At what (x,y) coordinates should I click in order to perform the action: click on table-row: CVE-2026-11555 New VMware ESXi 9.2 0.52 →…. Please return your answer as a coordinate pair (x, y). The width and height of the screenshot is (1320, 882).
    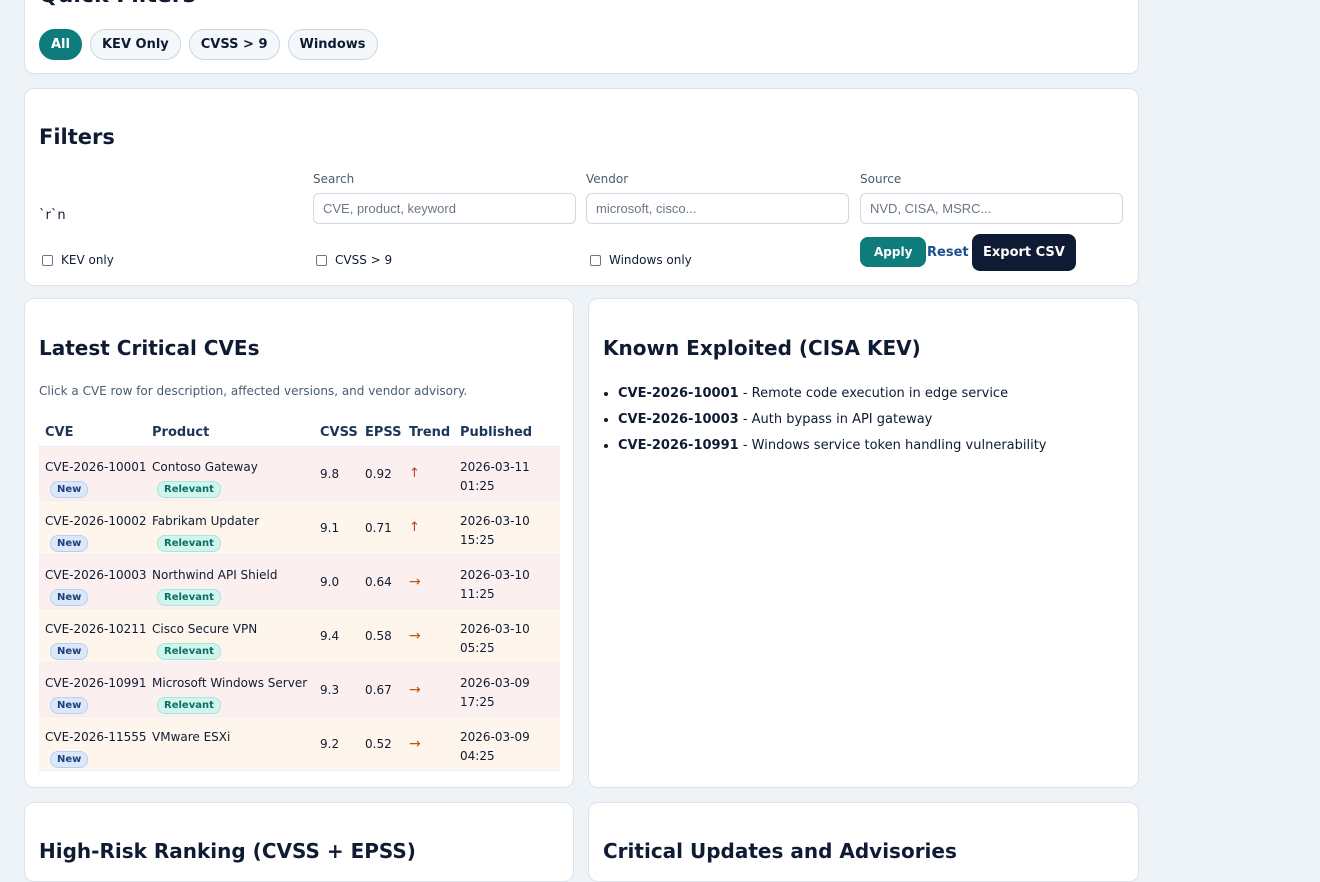
    Looking at the image, I should click on (299, 744).